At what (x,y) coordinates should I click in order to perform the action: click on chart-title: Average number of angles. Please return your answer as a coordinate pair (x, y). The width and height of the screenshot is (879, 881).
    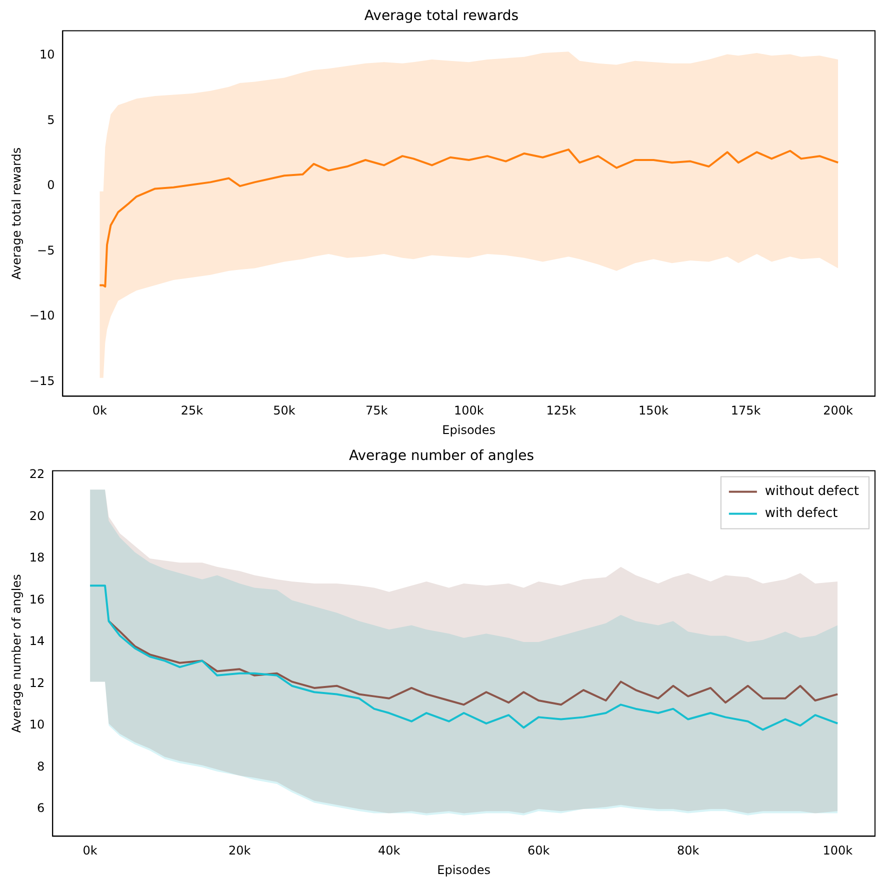
    Looking at the image, I should click on (441, 456).